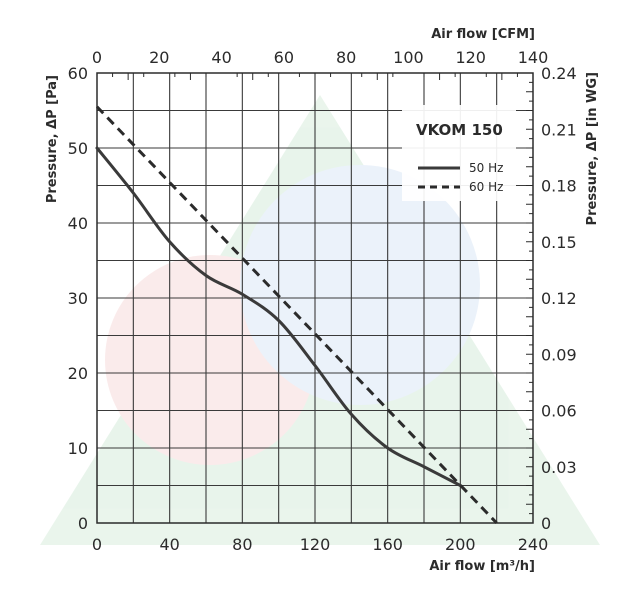 The height and width of the screenshot is (600, 640). I want to click on x-top-tick-label: 60, so click(284, 57).